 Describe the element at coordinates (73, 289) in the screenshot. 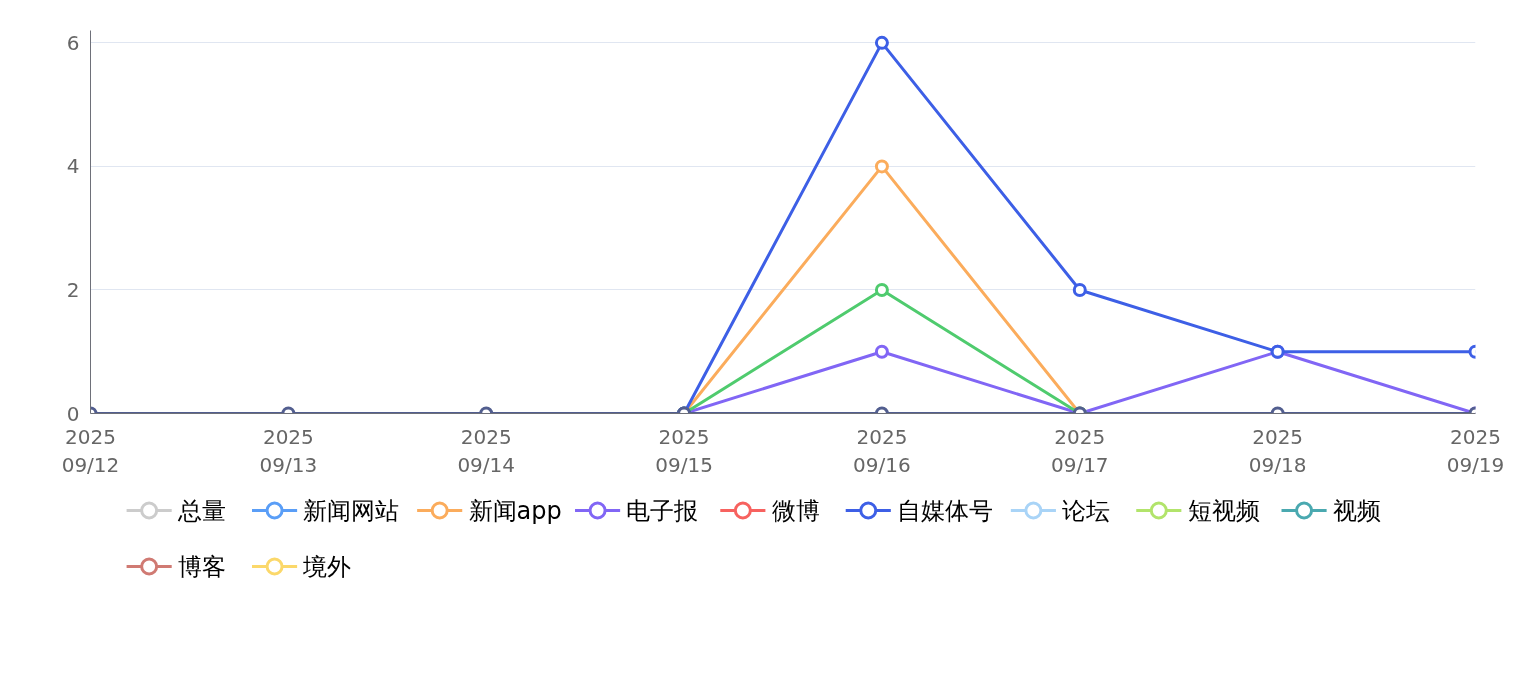

I see `y-tick-label: 2` at that location.